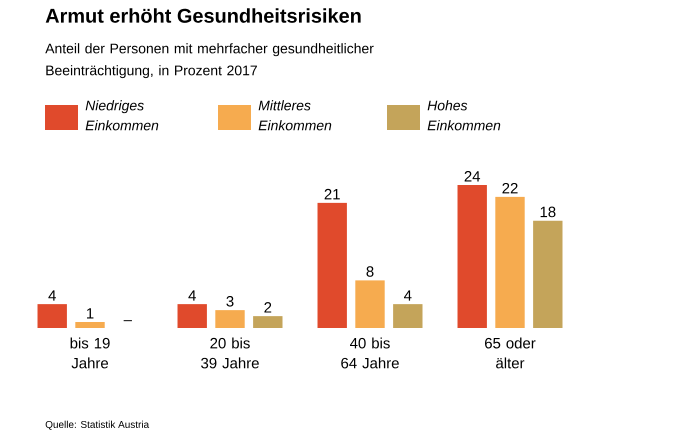 The image size is (694, 448). Describe the element at coordinates (90, 353) in the screenshot. I see `x-tick-label: bis 19 Jahre` at that location.